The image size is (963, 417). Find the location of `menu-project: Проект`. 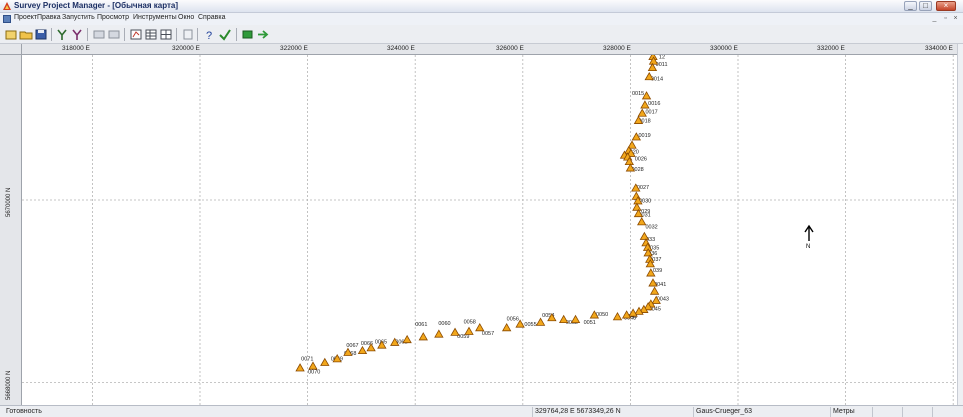

menu-project: Проект is located at coordinates (26, 17).